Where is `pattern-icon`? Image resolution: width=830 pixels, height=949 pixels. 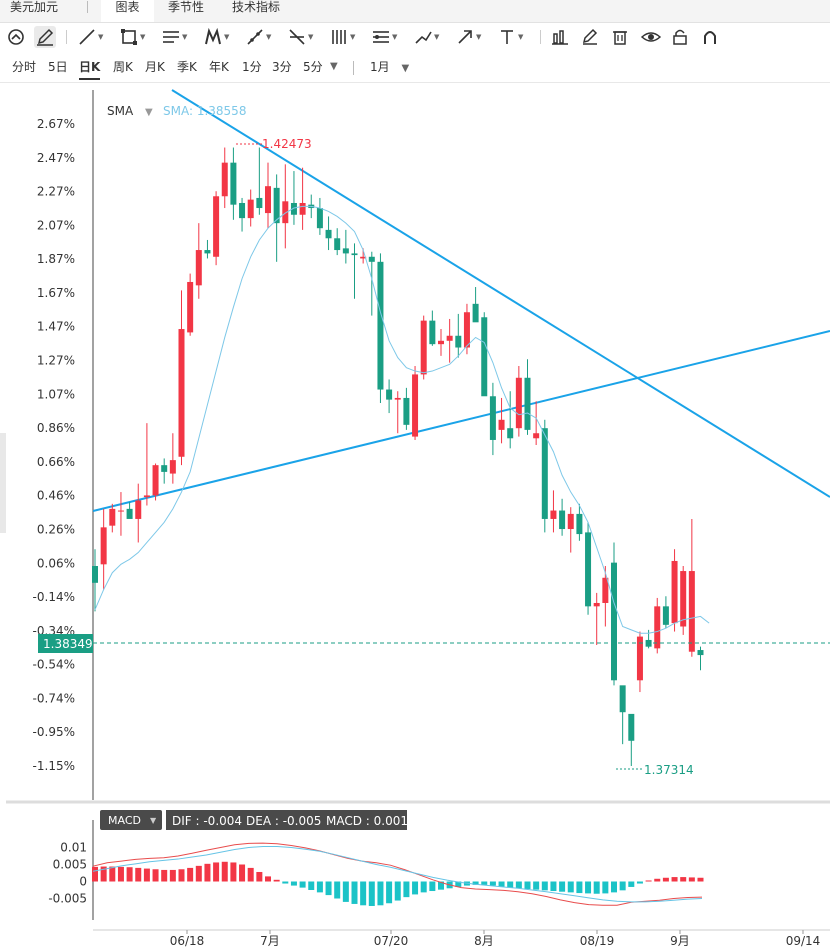
pattern-icon is located at coordinates (213, 36).